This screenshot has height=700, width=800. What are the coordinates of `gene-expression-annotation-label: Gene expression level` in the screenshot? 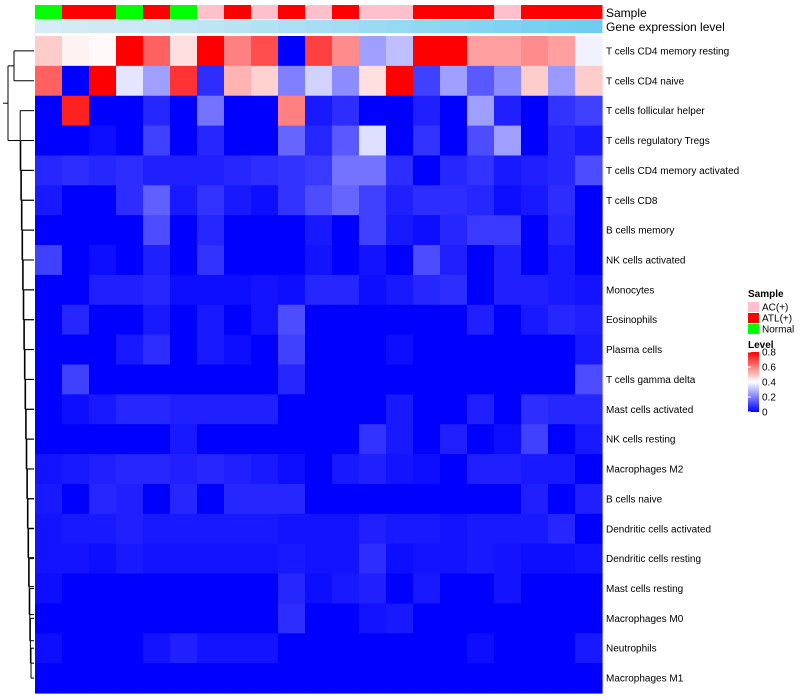 It's located at (665, 27).